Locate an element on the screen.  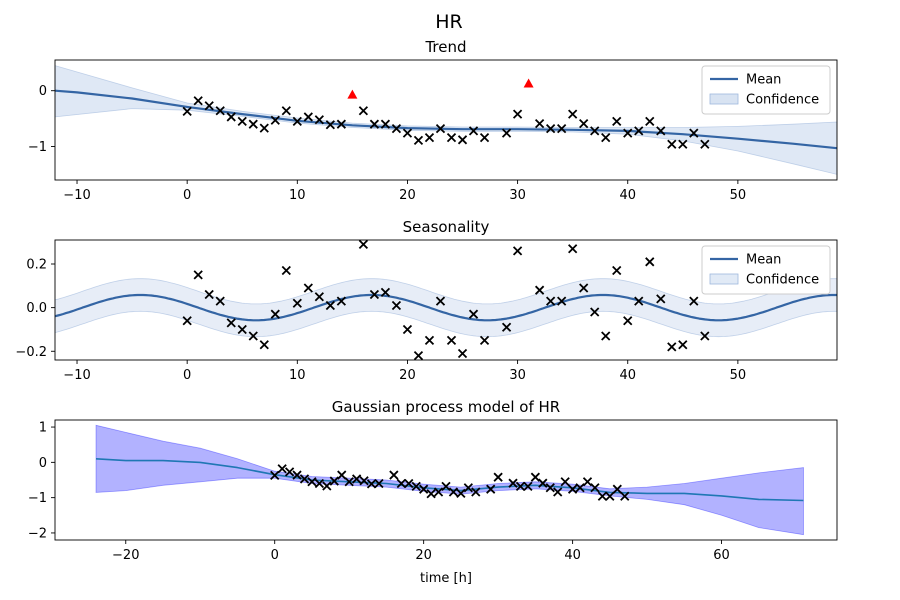
x-tick: −10 is located at coordinates (77, 191).